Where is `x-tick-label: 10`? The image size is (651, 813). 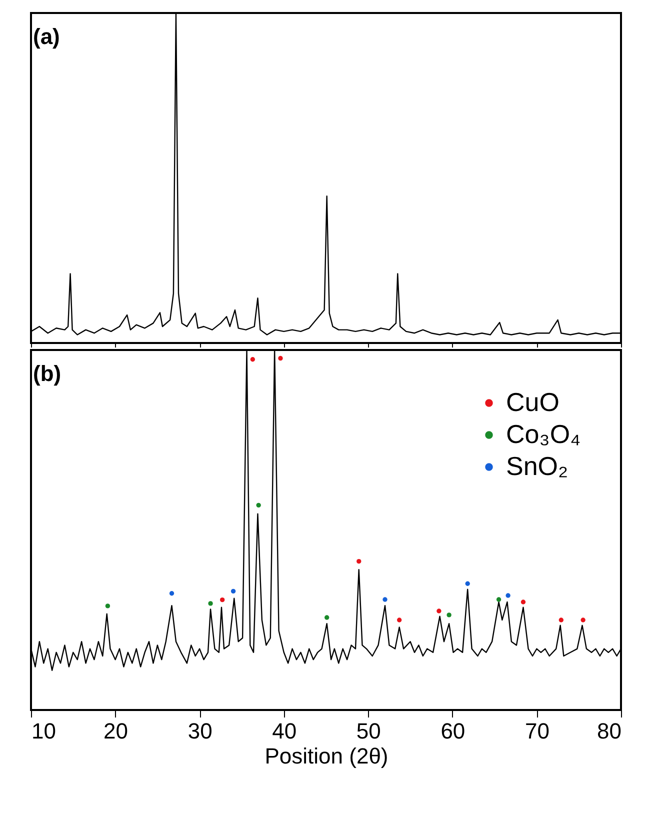 x-tick-label: 10 is located at coordinates (44, 731).